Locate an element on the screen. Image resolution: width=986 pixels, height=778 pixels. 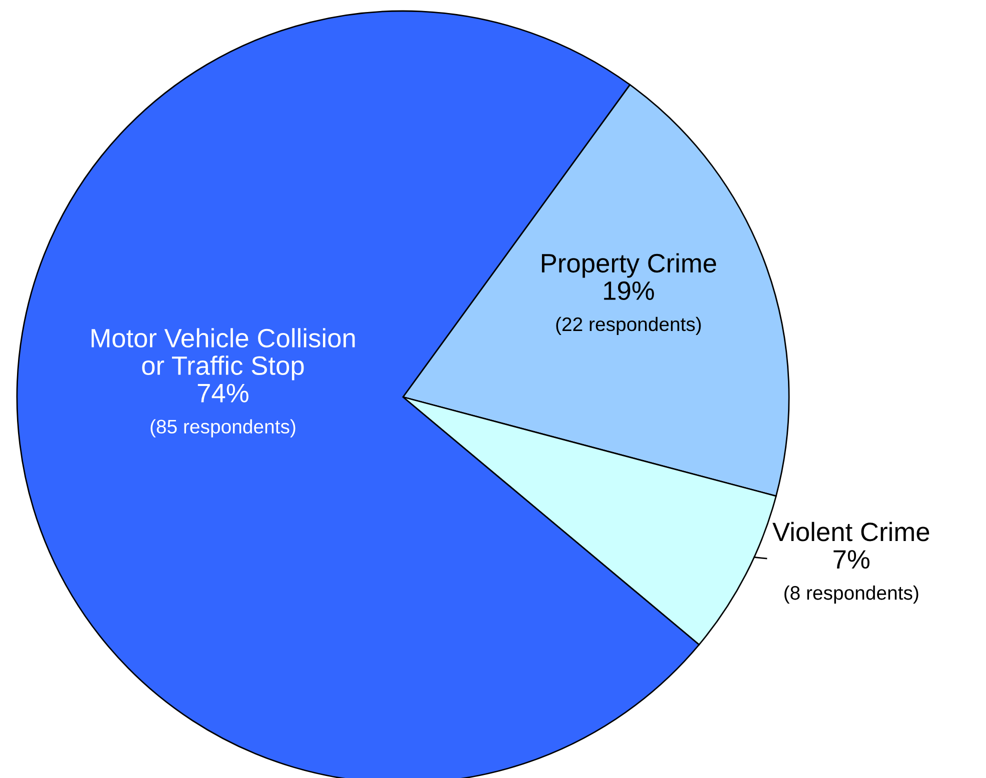
data-label: 19% (22 respondents) is located at coordinates (628, 308).